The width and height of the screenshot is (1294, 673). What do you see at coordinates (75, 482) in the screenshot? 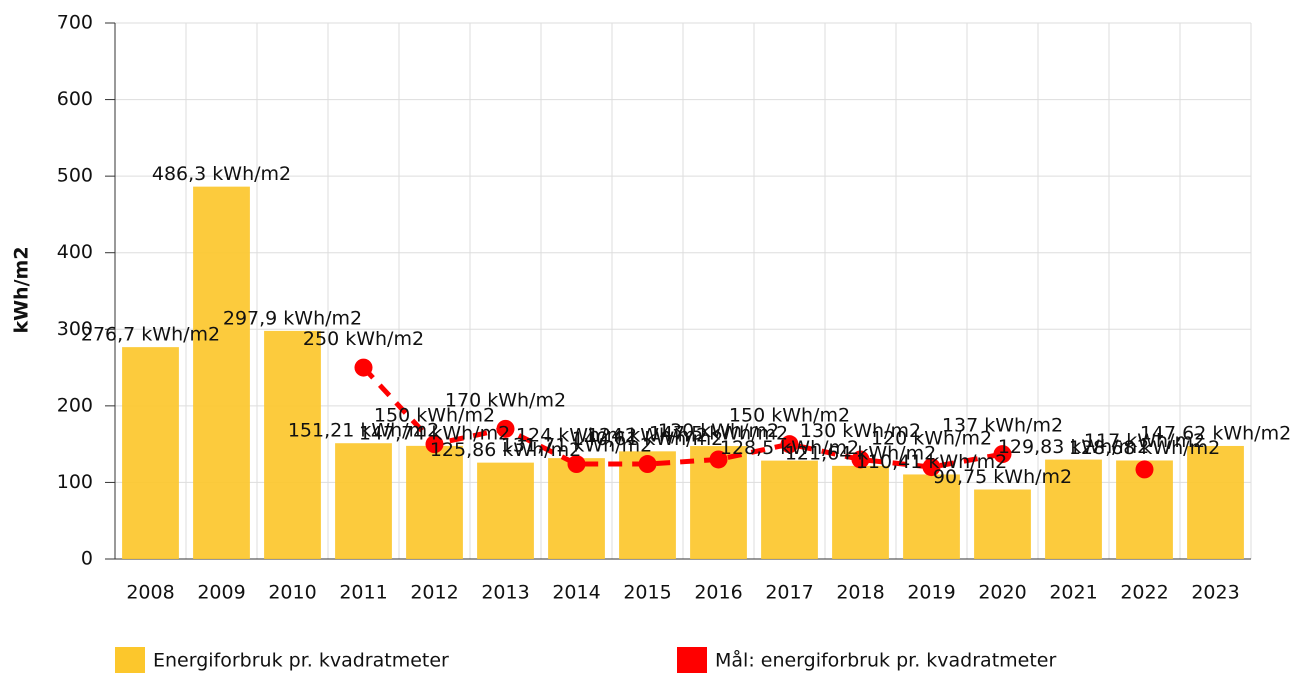
I see `y-tick-label: 100` at bounding box center [75, 482].